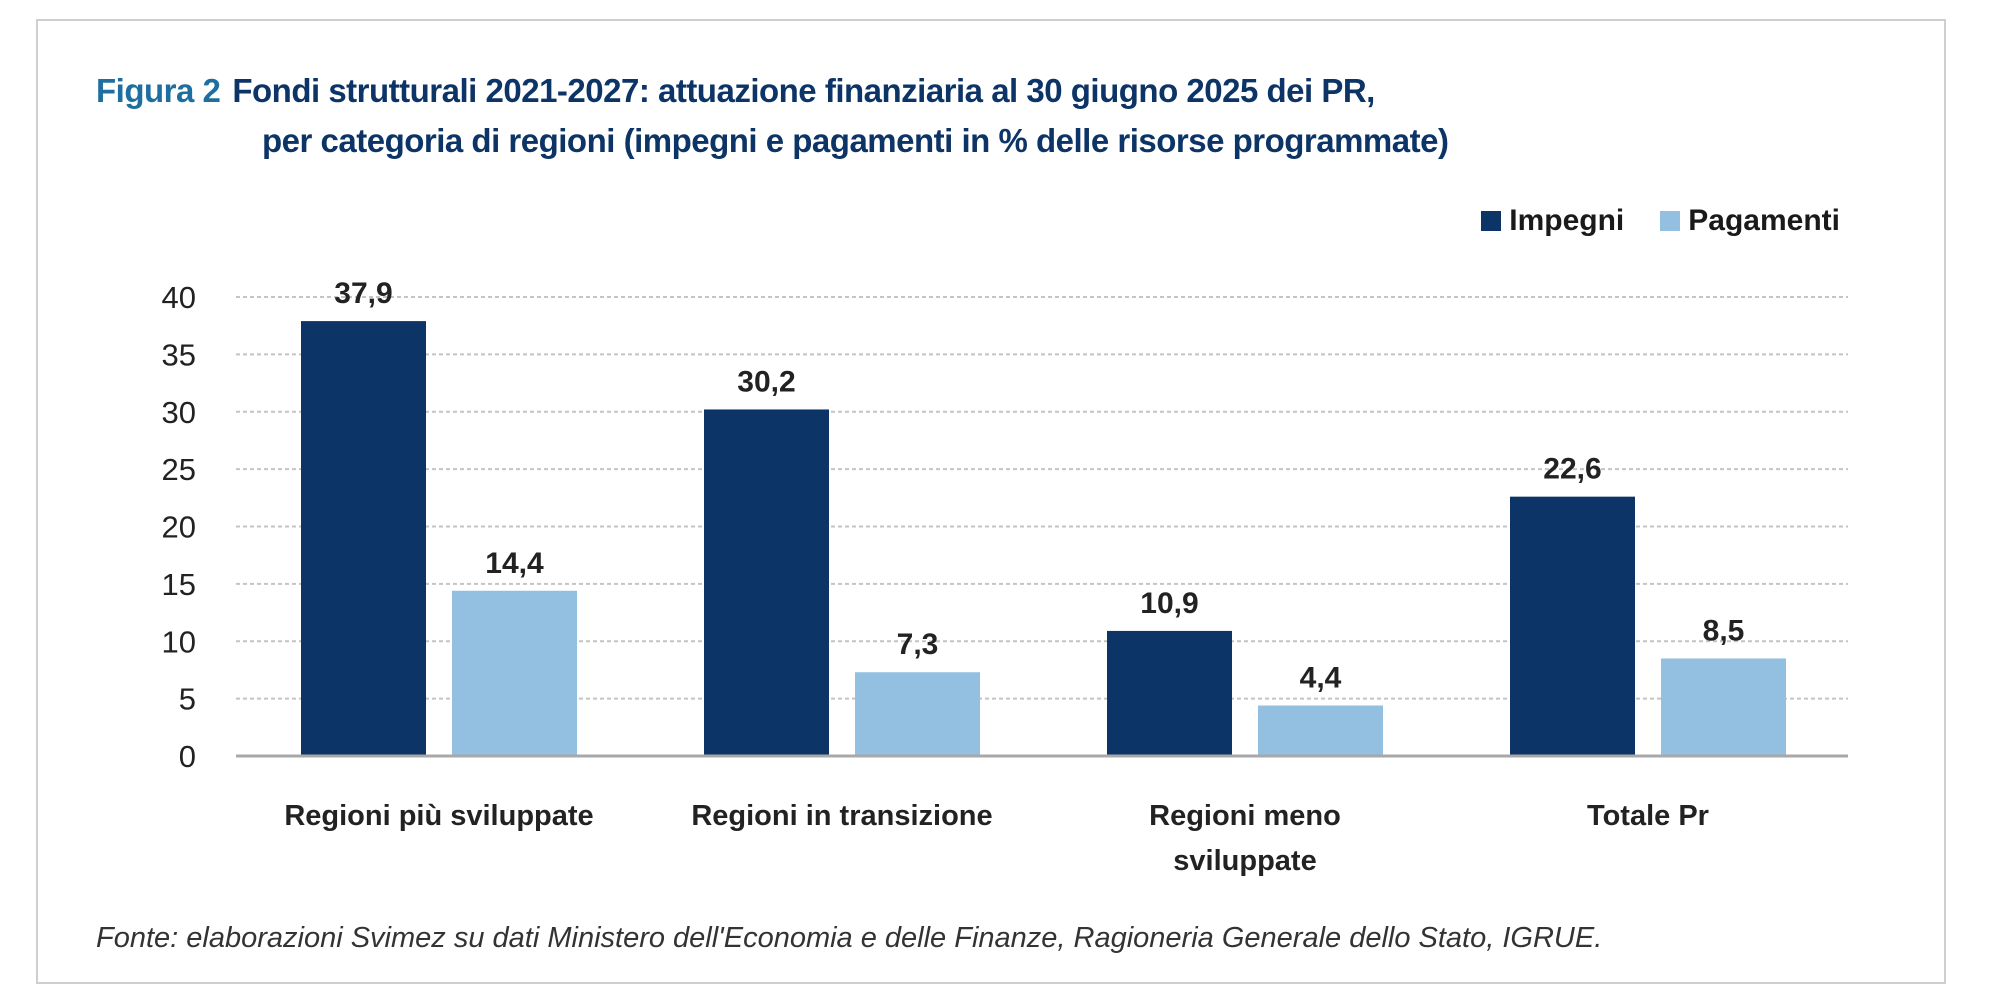  What do you see at coordinates (1245, 816) in the screenshot?
I see `category-label: Regioni meno` at bounding box center [1245, 816].